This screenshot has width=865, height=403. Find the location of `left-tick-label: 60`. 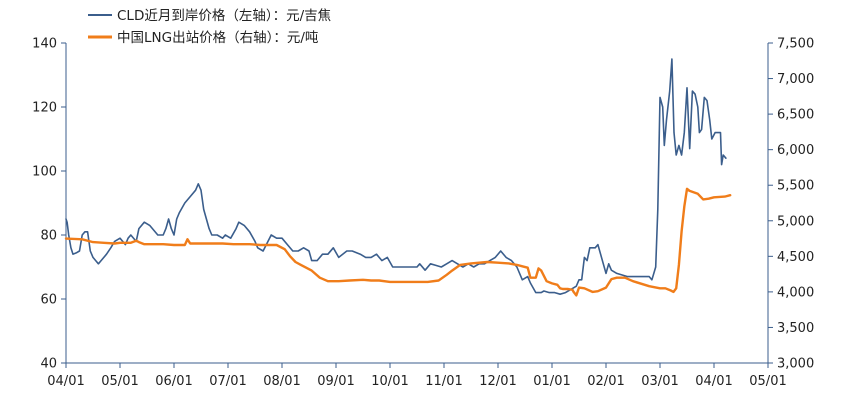

left-tick-label: 60 is located at coordinates (48, 300).